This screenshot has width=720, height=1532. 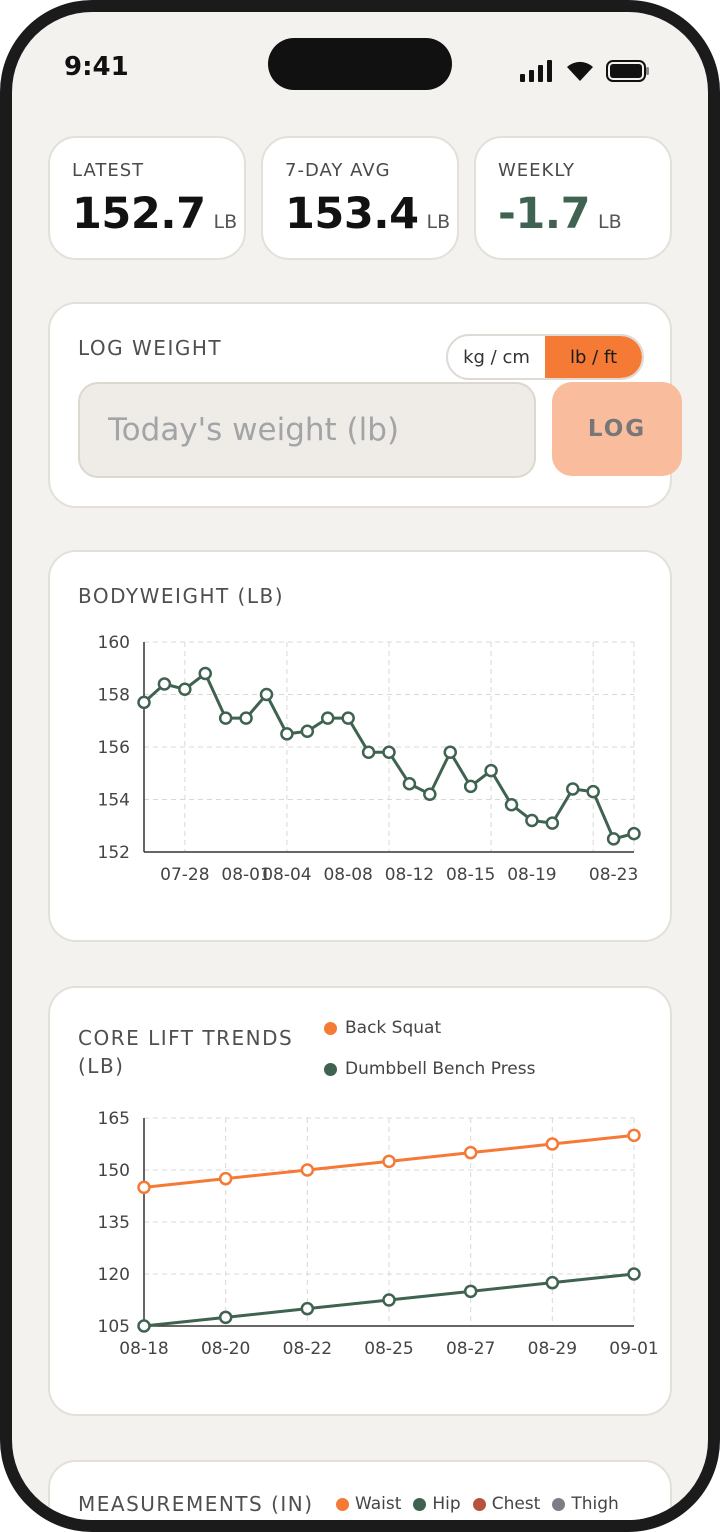 I want to click on legend-label: Waist, so click(x=378, y=1504).